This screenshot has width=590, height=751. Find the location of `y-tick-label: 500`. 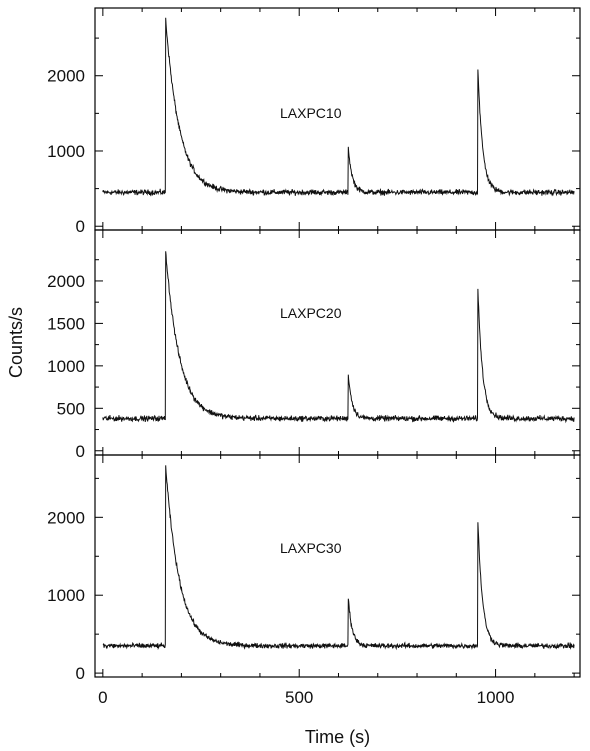

y-tick-label: 500 is located at coordinates (71, 408).